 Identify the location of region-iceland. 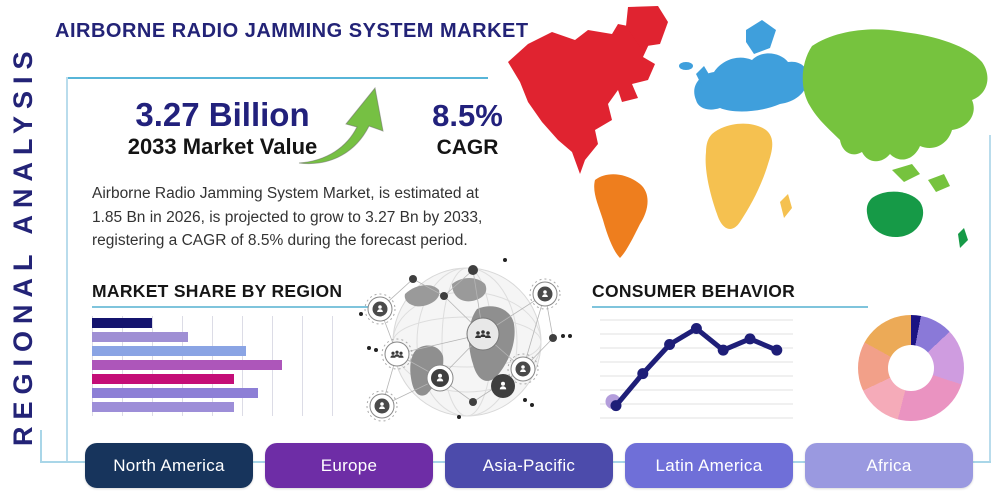
(686, 66).